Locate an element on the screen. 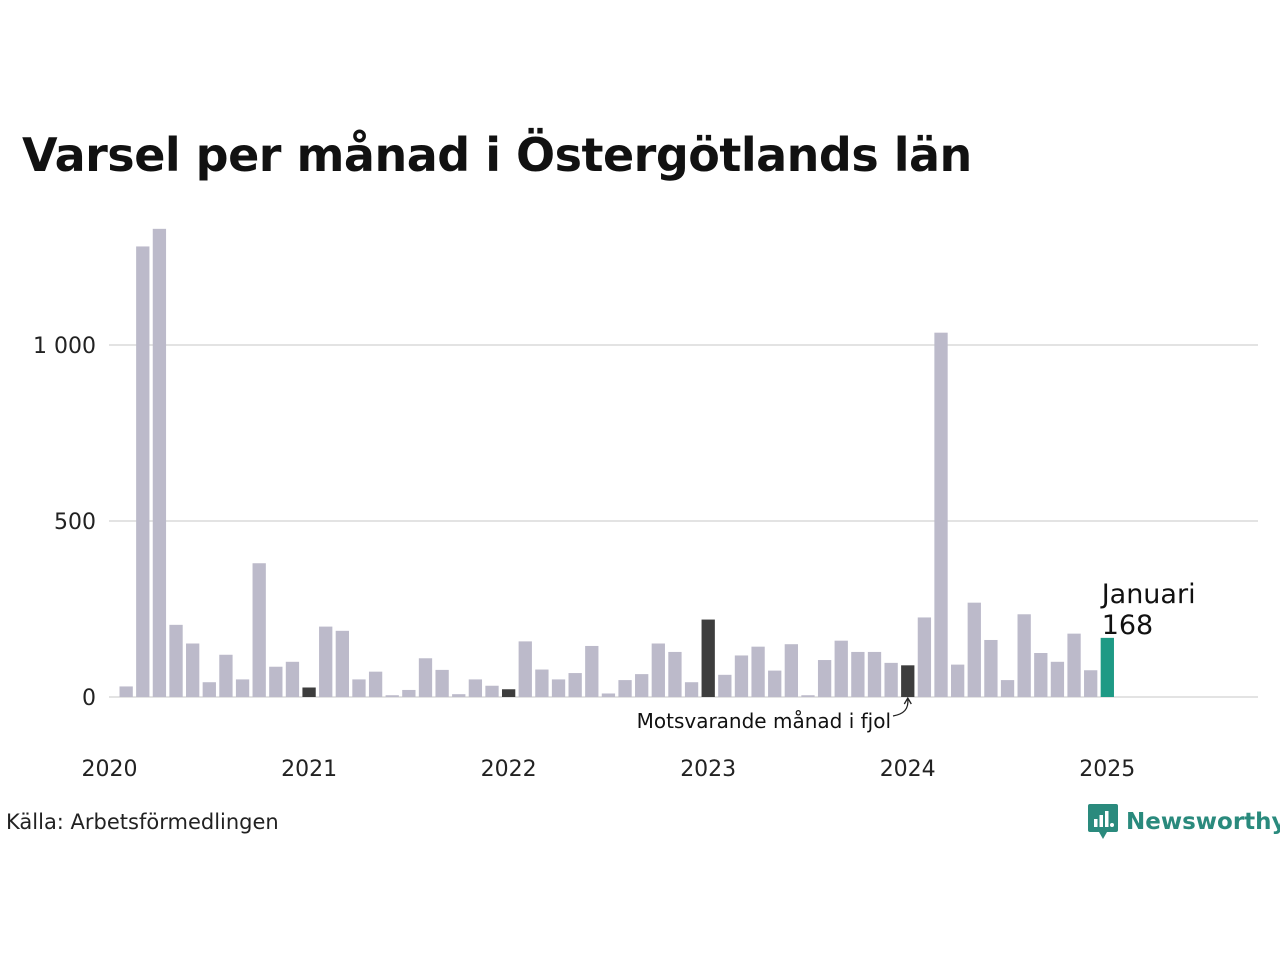 Image resolution: width=1280 pixels, height=960 pixels. x-tick-label: 2025 is located at coordinates (1107, 769).